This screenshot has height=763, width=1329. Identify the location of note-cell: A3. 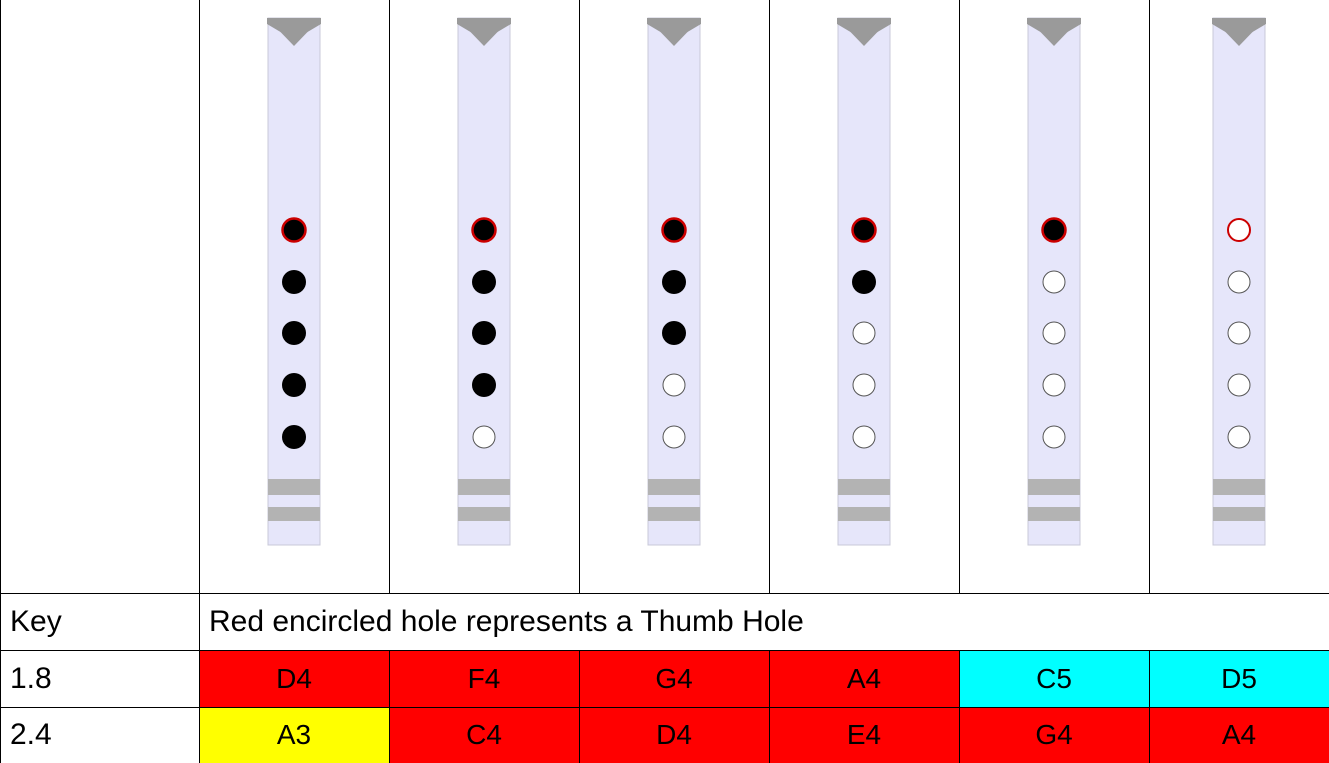
(294, 735).